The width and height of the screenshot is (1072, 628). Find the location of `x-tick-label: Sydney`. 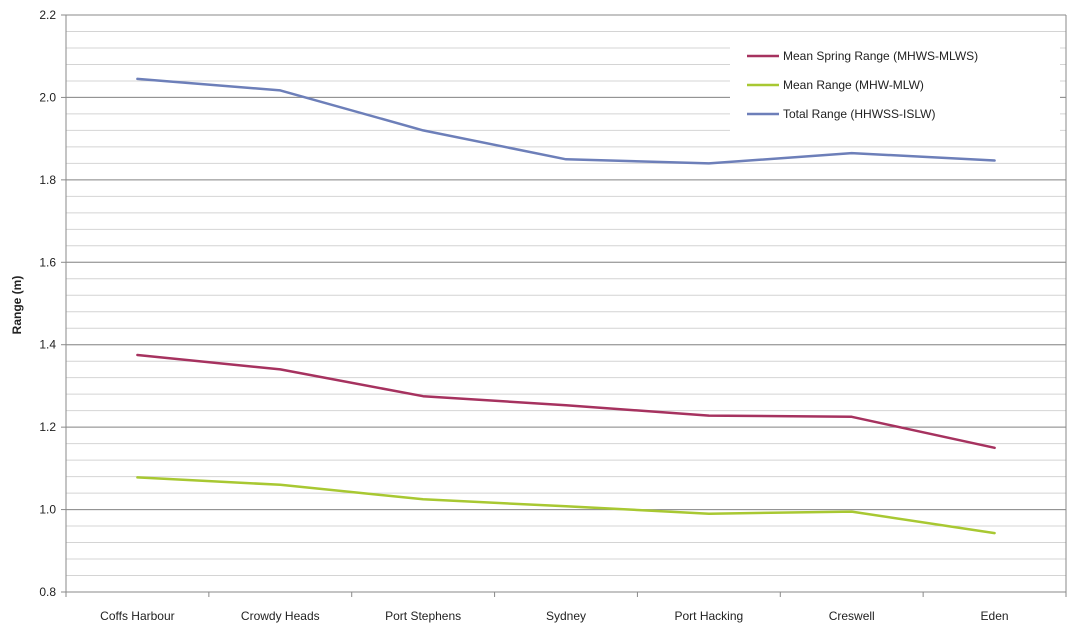

x-tick-label: Sydney is located at coordinates (566, 616).